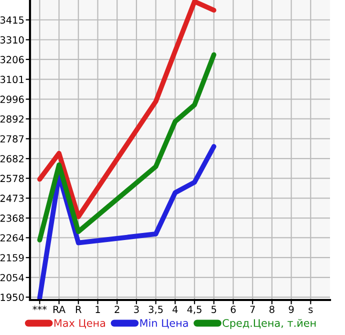 The image size is (345, 335). Describe the element at coordinates (12, 100) in the screenshot. I see `y-tick-label: 2996` at that location.